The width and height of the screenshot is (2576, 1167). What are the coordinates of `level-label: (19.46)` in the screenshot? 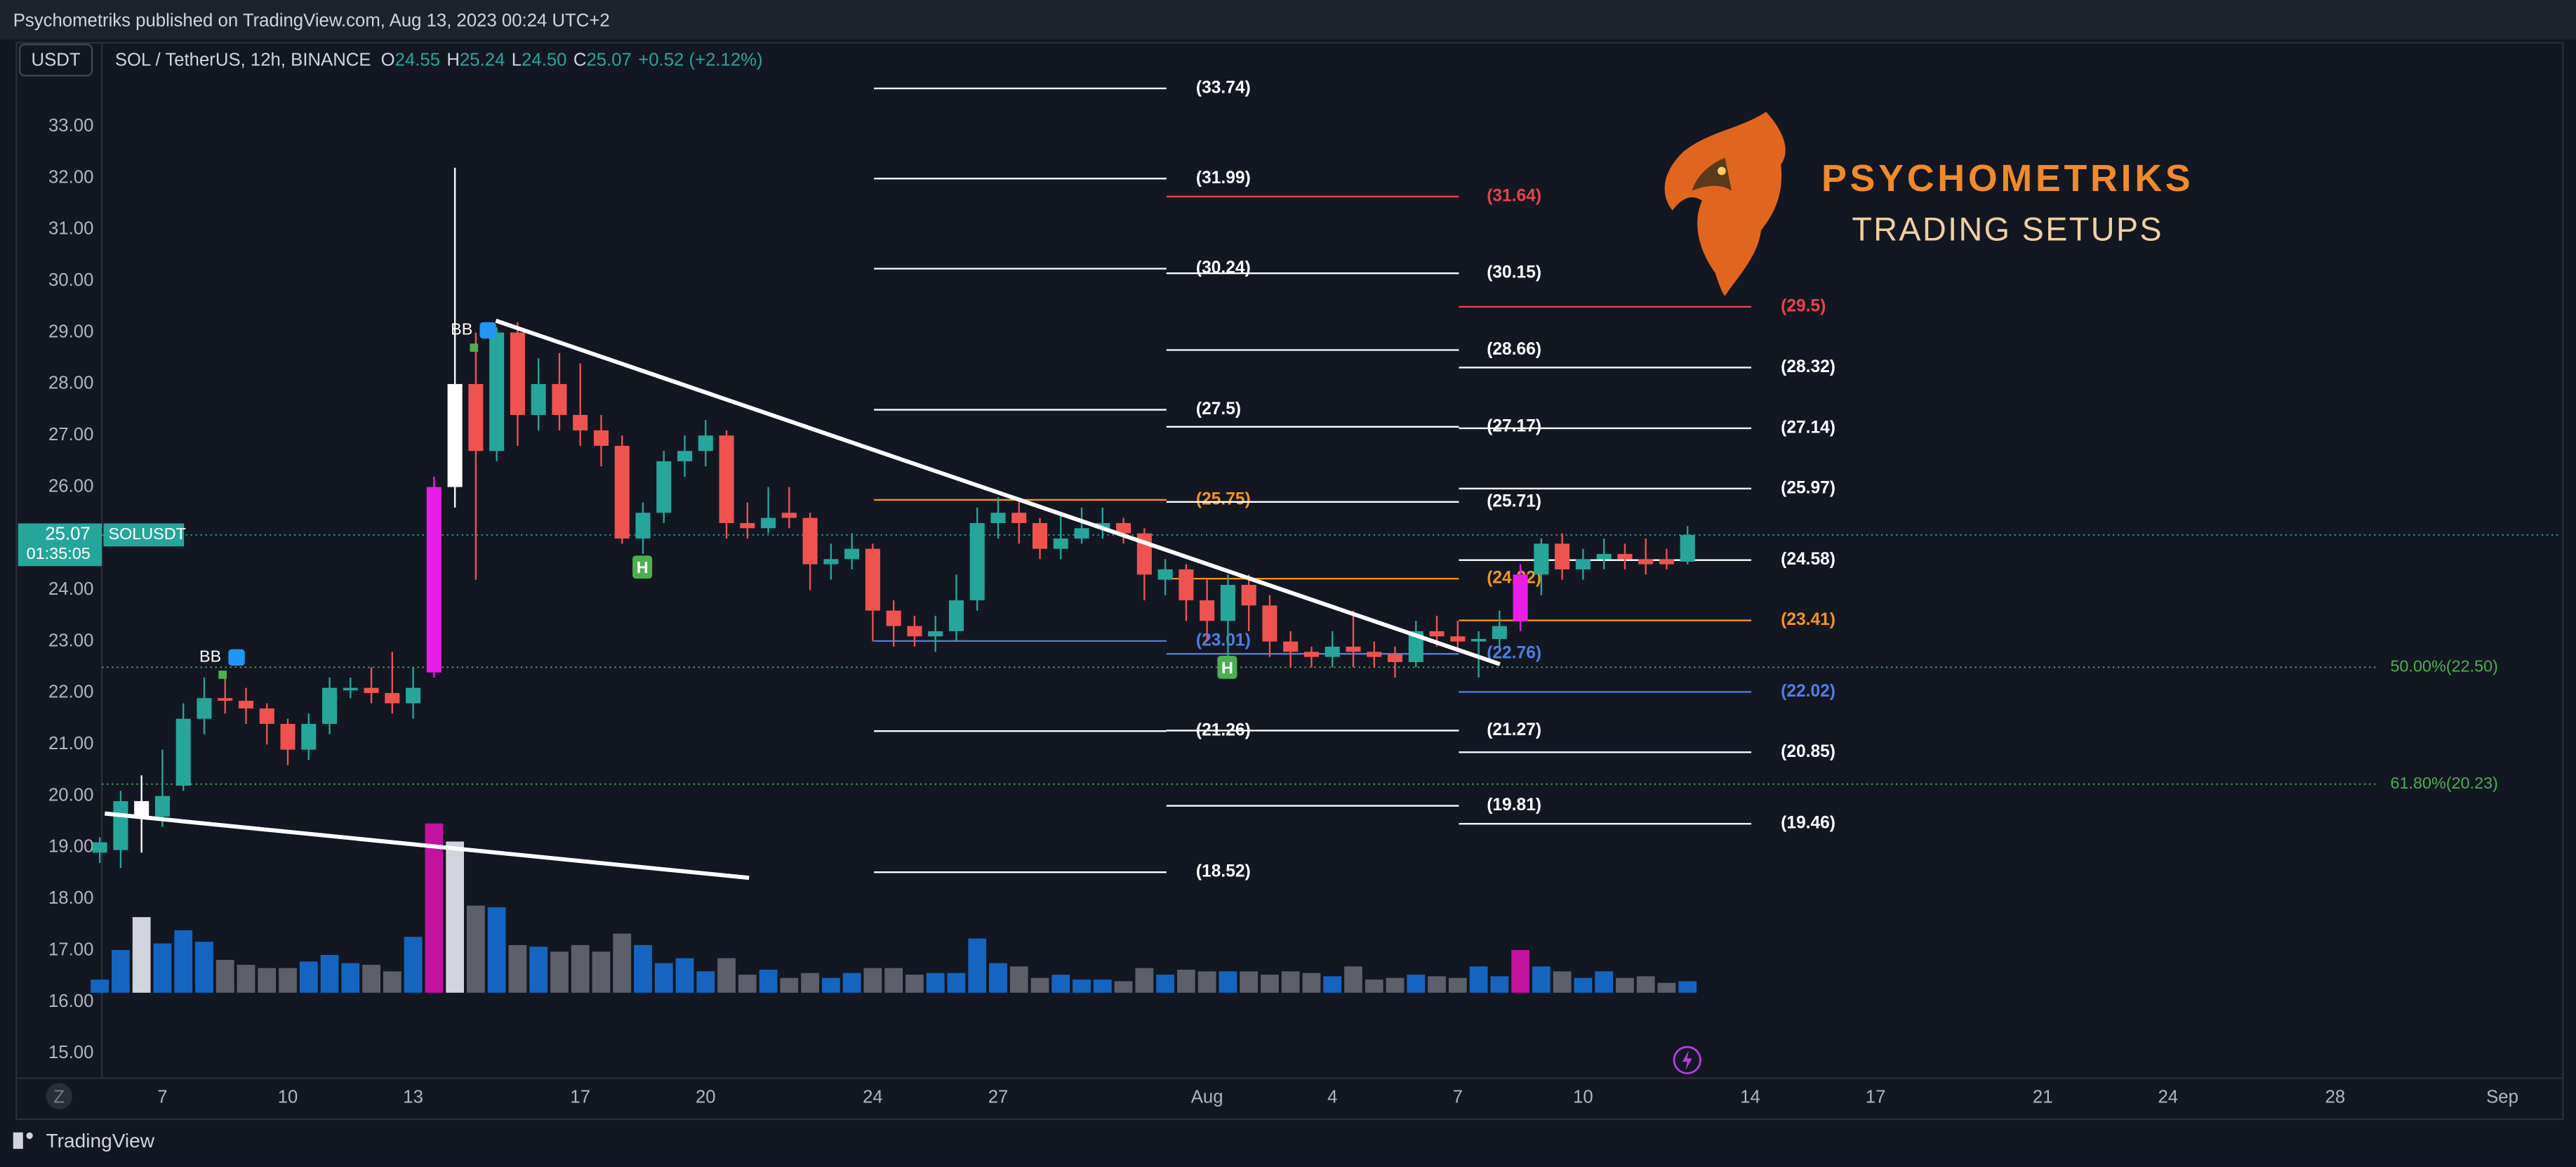 It's located at (1808, 823).